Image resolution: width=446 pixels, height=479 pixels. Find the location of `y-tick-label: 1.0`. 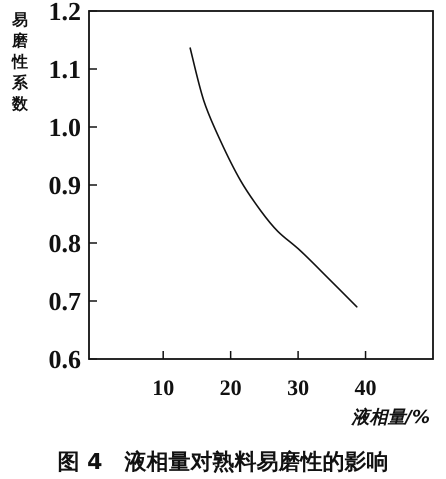

y-tick-label: 1.0 is located at coordinates (64, 127).